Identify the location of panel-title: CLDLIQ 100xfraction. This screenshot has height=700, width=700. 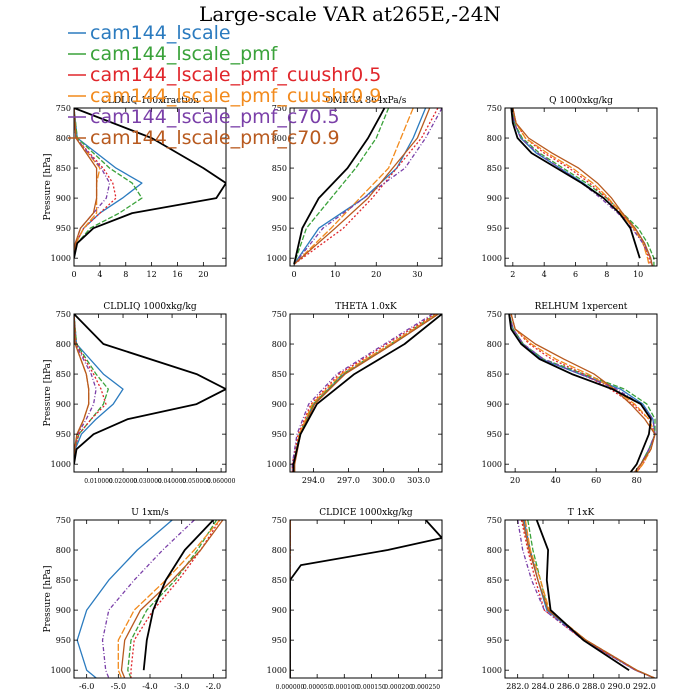
(150, 101).